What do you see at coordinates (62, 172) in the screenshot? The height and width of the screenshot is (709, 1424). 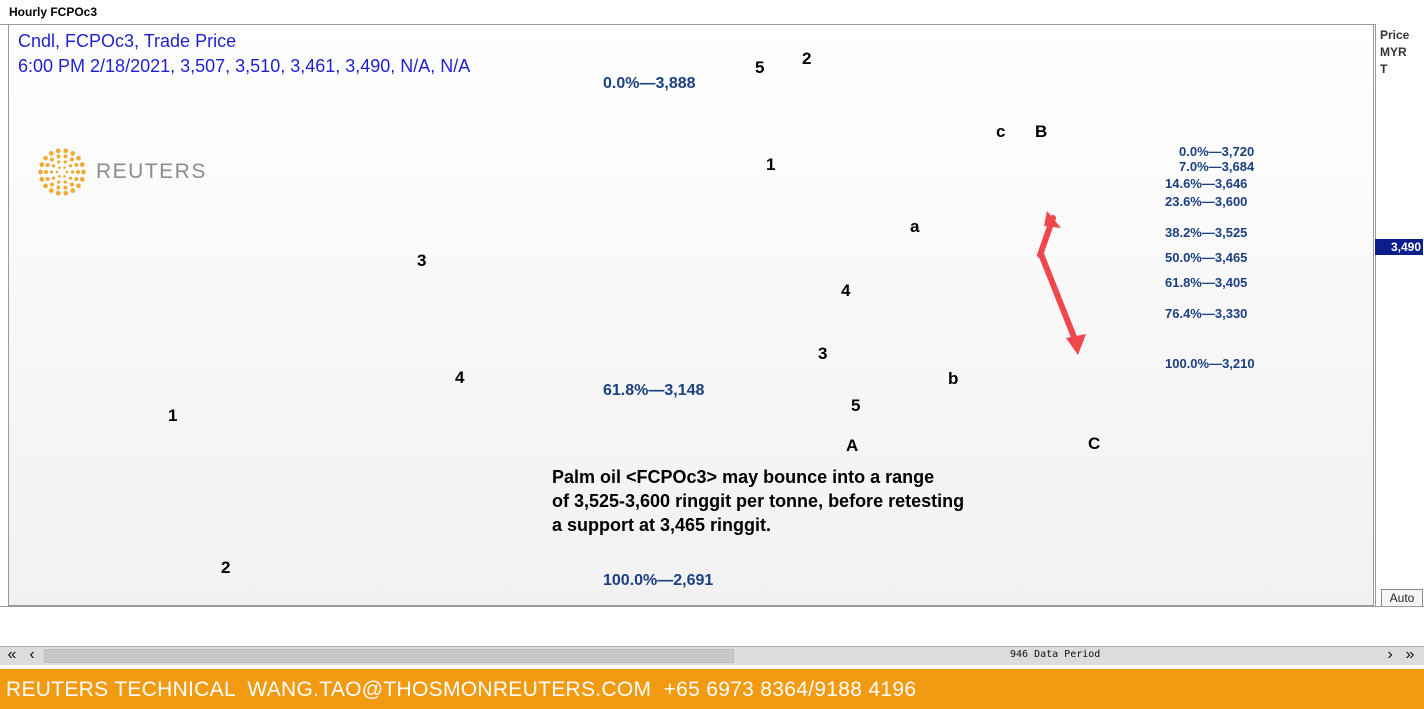 I see `reuters-dots-icon` at bounding box center [62, 172].